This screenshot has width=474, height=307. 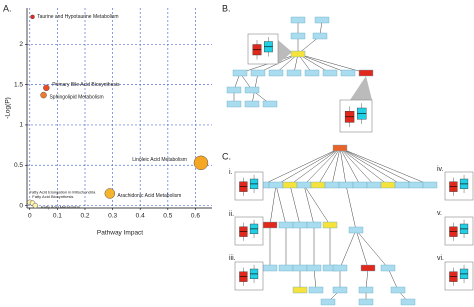 I want to click on point-label: Primary Bile Acid Biosynthesis, so click(x=86, y=85).